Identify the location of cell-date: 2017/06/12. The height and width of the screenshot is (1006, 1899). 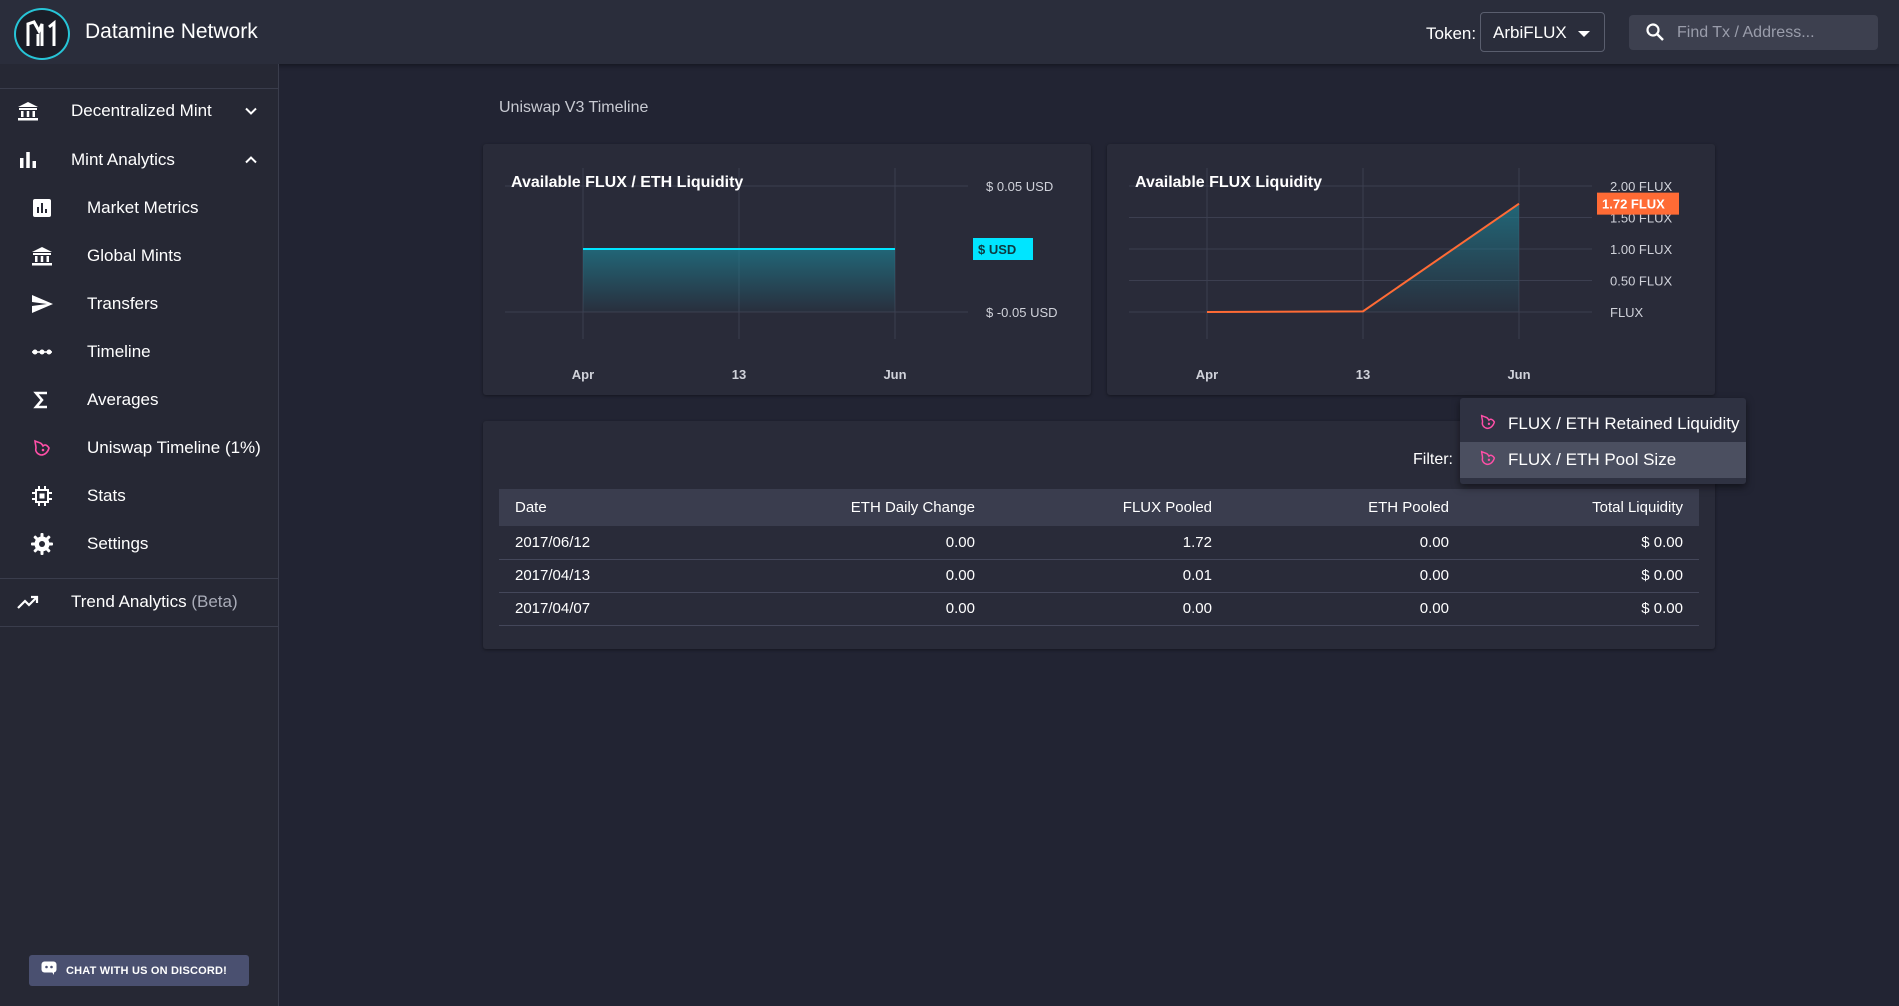
(553, 542).